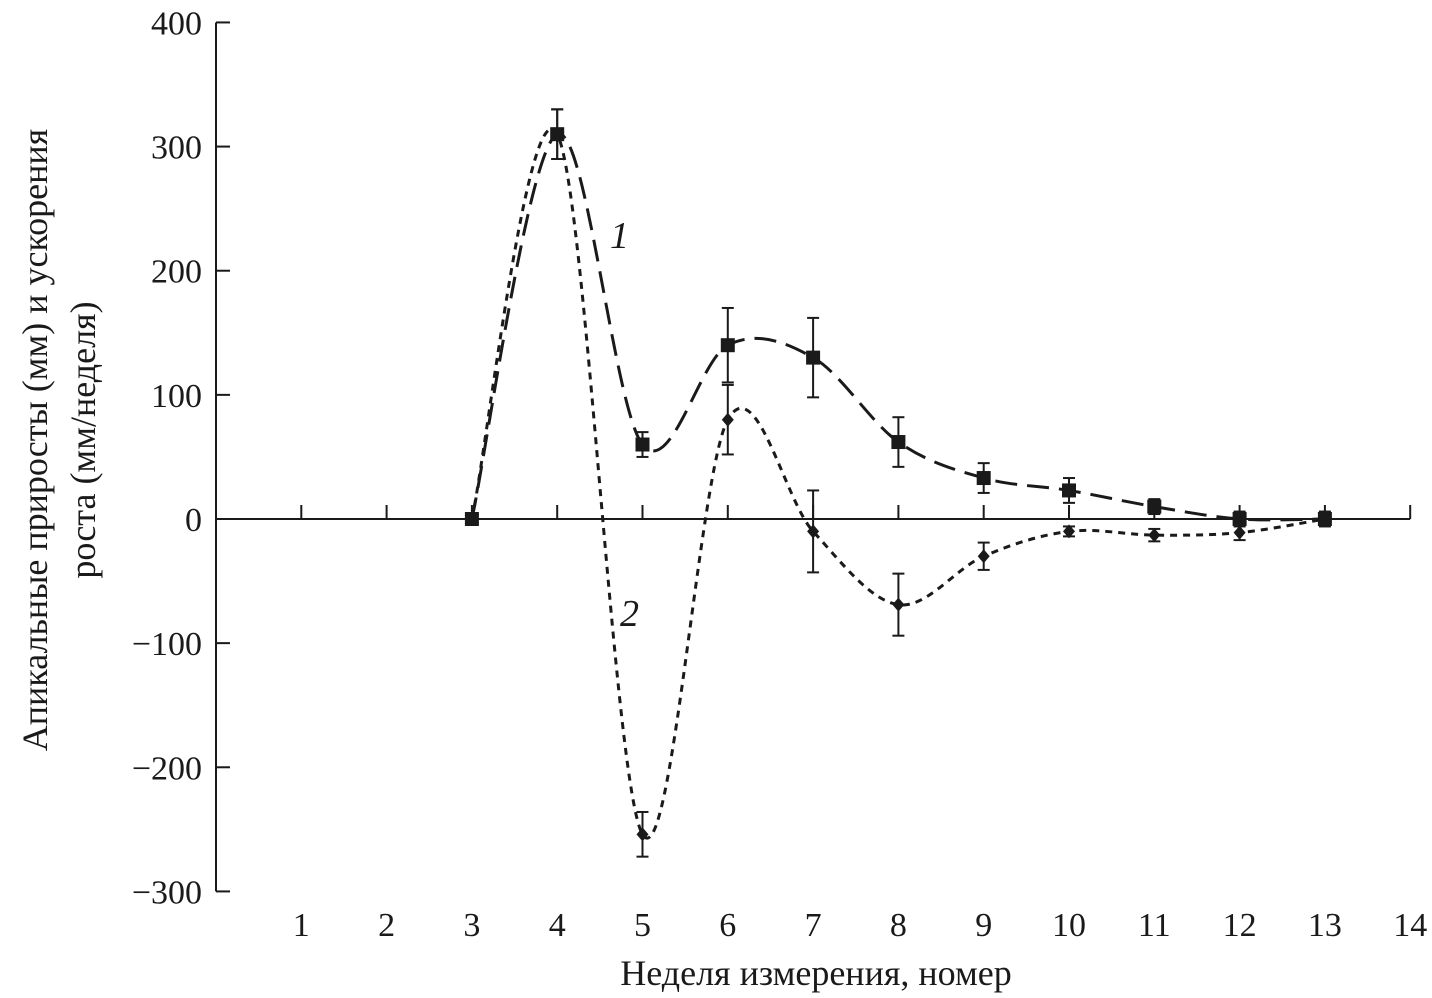 This screenshot has width=1432, height=998. I want to click on curve-label-2: 2, so click(629, 614).